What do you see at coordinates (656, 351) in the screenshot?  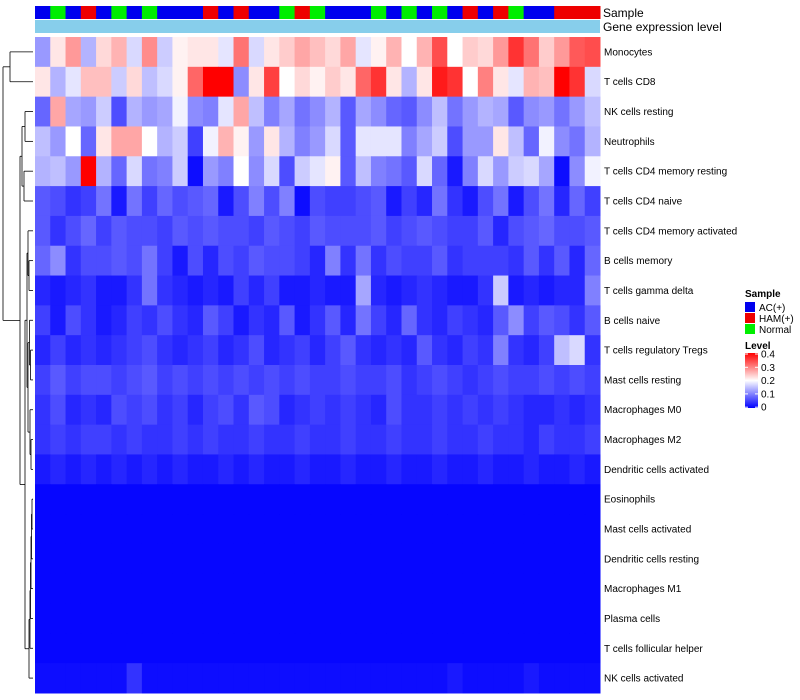 I see `row-label: T cells regulatory Tregs` at bounding box center [656, 351].